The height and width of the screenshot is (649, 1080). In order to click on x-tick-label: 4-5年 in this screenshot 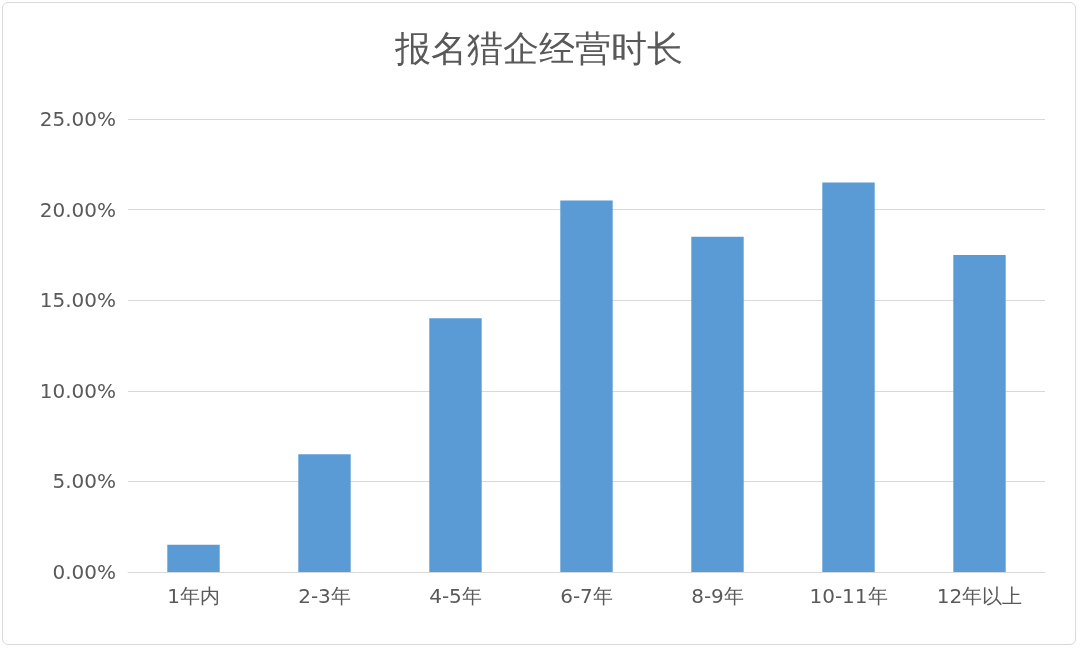, I will do `click(455, 596)`.